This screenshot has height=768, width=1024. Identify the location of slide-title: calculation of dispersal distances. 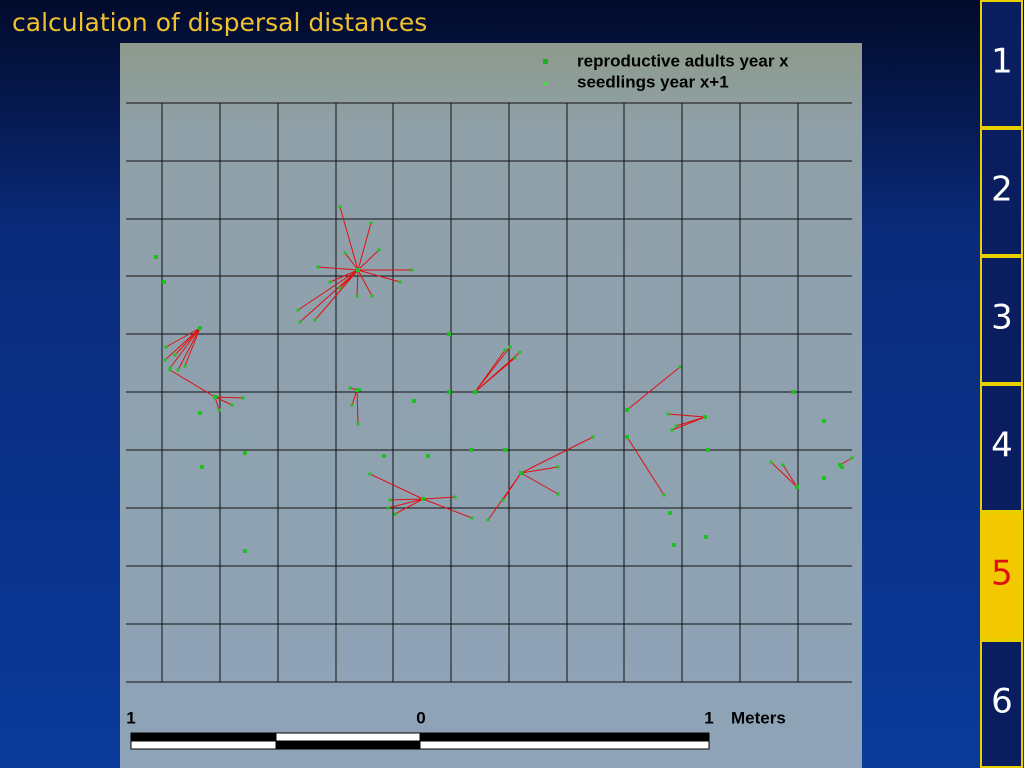
(220, 22).